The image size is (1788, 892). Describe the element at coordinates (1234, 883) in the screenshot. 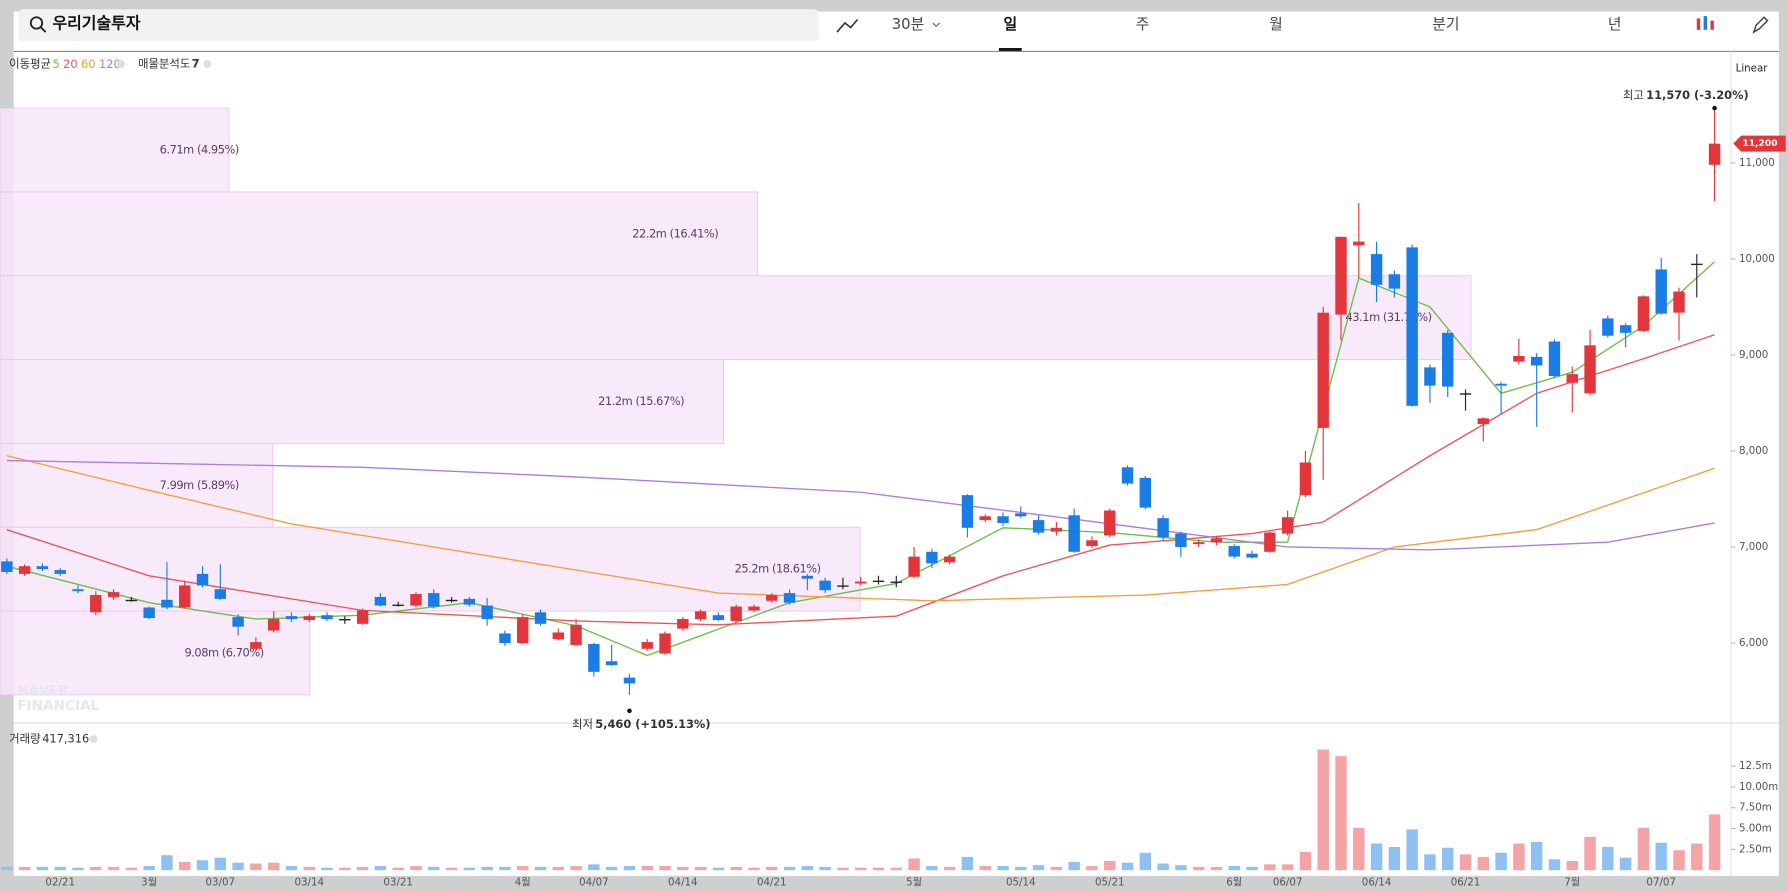

I see `x-tick-label: 6월` at that location.